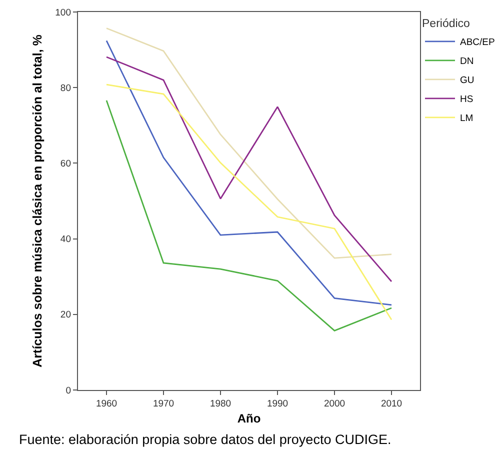 Image resolution: width=500 pixels, height=456 pixels. Describe the element at coordinates (467, 62) in the screenshot. I see `legend-label: DN` at that location.